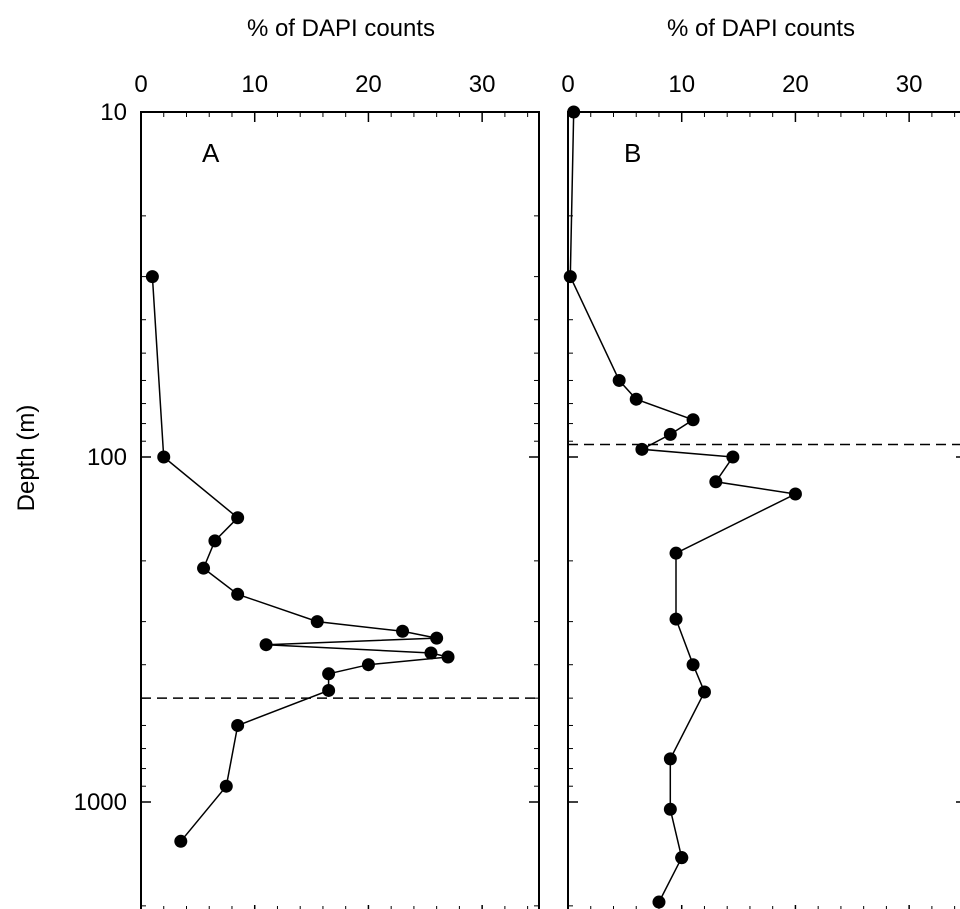  What do you see at coordinates (632, 153) in the screenshot?
I see `panel-b-label: B` at bounding box center [632, 153].